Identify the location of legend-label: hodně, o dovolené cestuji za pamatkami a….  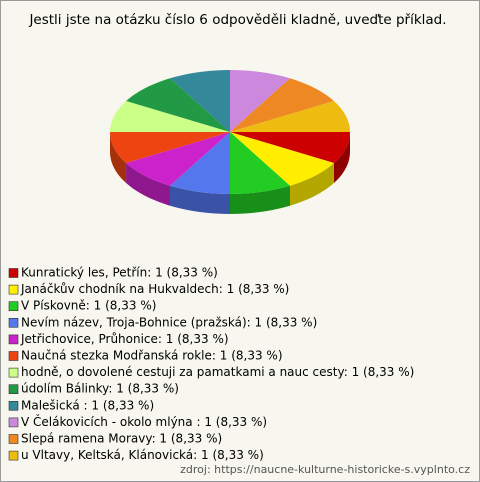
(217, 372).